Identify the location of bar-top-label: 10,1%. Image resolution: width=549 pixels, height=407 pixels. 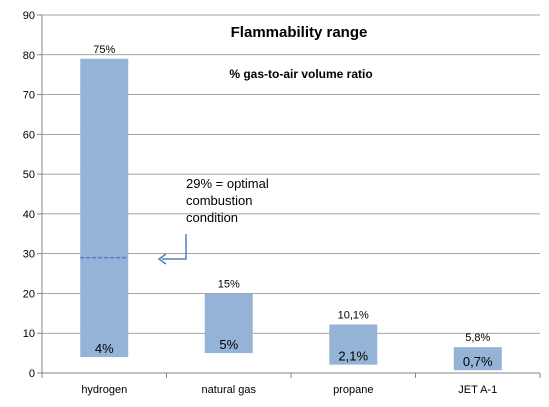
(353, 315).